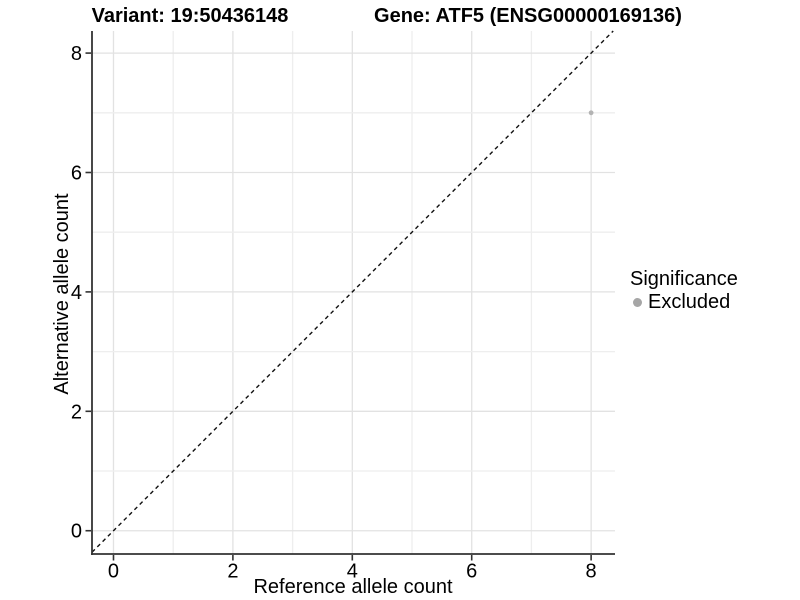 The height and width of the screenshot is (600, 800). Describe the element at coordinates (591, 572) in the screenshot. I see `x-tick-label: 8` at that location.